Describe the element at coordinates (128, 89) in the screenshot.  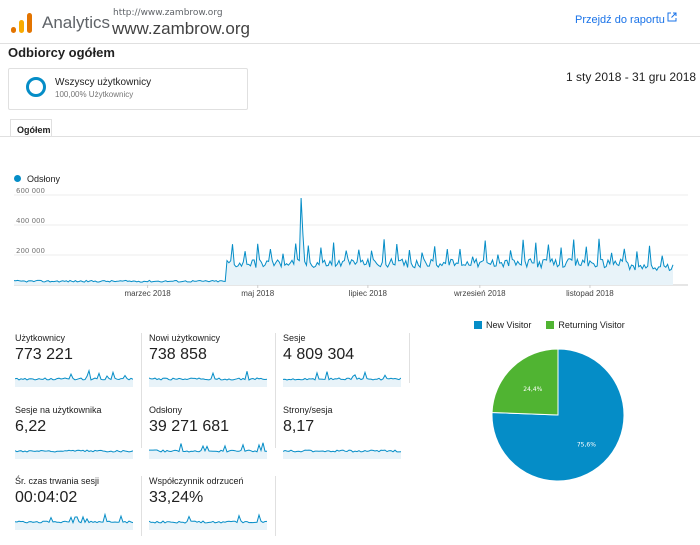
I see `segment-card` at that location.